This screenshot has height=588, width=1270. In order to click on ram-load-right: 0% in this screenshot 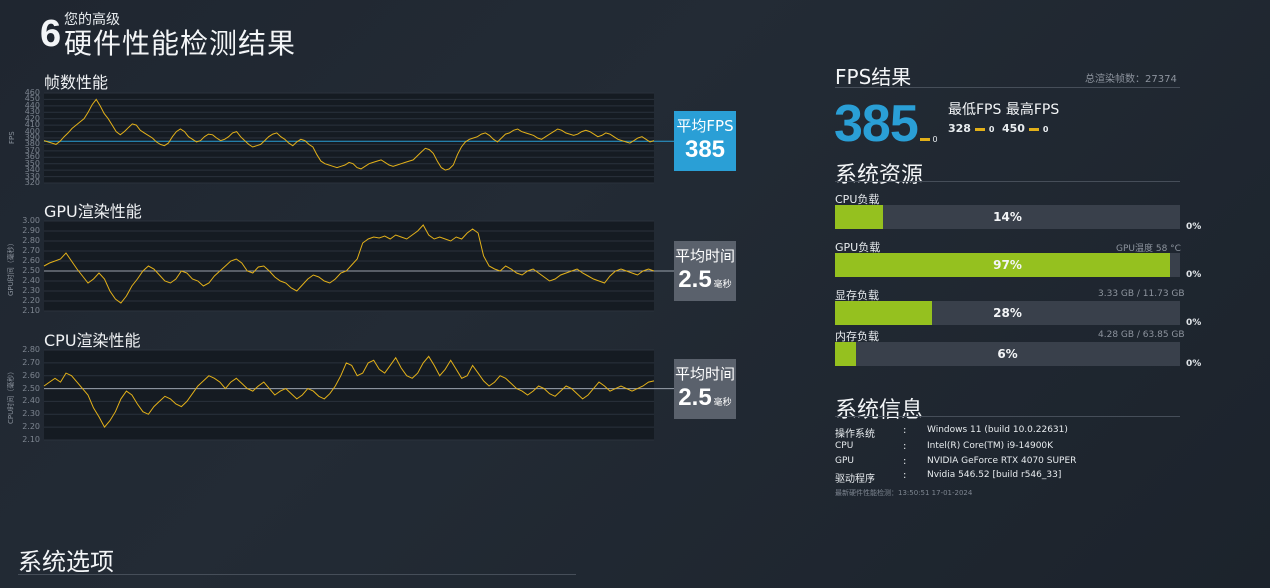, I will do `click(1194, 364)`.